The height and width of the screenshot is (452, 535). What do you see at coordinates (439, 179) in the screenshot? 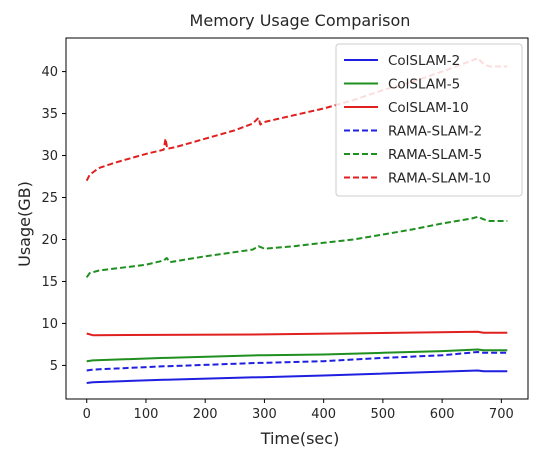
I see `legend-label: RAMA-SLAM-10` at bounding box center [439, 179].